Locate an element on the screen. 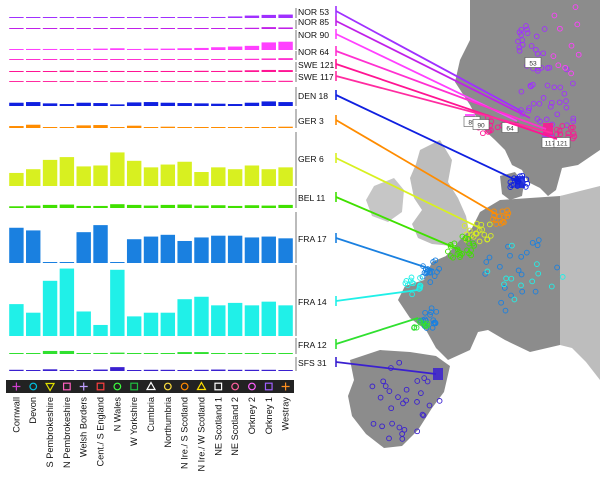  series-label: NOR 64 is located at coordinates (313, 52).